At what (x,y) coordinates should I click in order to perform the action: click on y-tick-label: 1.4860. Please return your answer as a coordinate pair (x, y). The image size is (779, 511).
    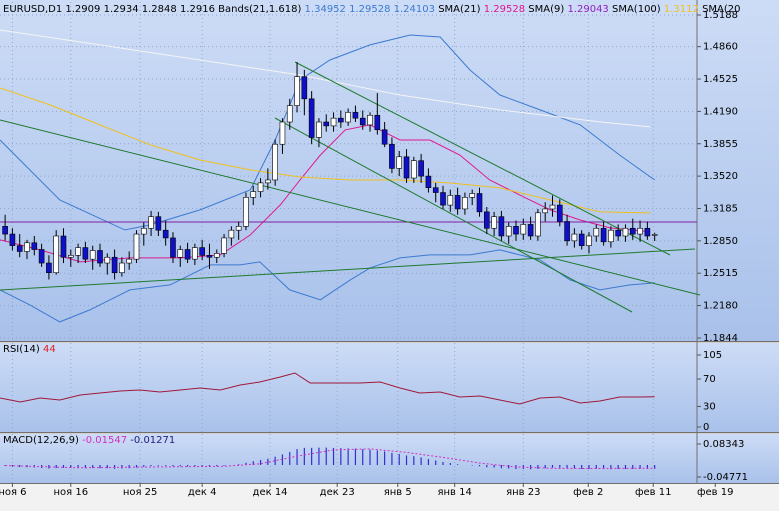
    Looking at the image, I should click on (720, 47).